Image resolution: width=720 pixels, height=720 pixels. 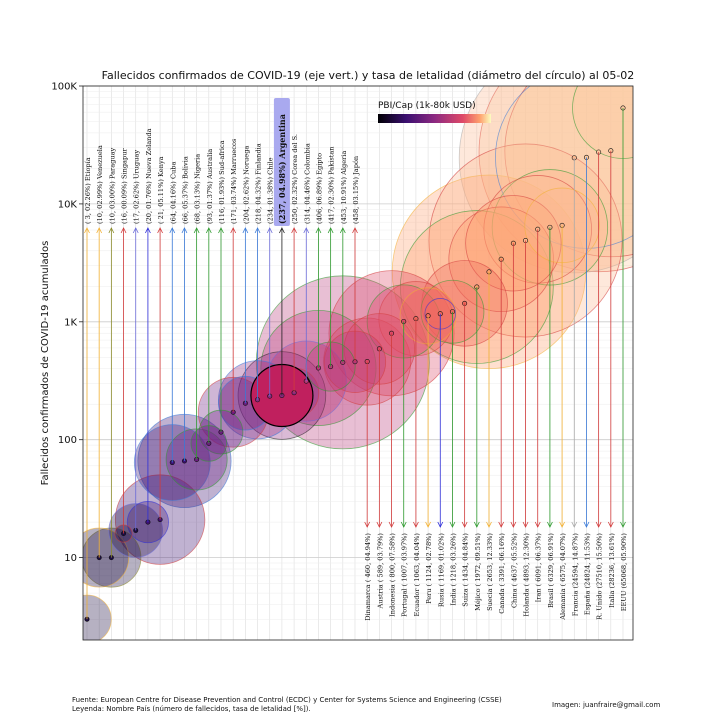 What do you see at coordinates (434, 118) in the screenshot?
I see `colorbar-gradient` at bounding box center [434, 118].